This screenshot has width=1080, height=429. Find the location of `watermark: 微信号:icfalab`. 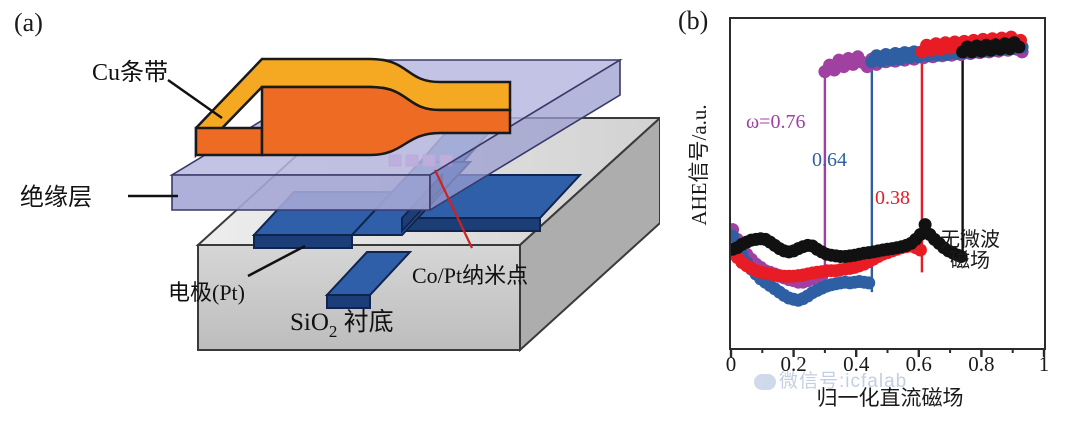

watermark: 微信号:icfalab is located at coordinates (899, 386).